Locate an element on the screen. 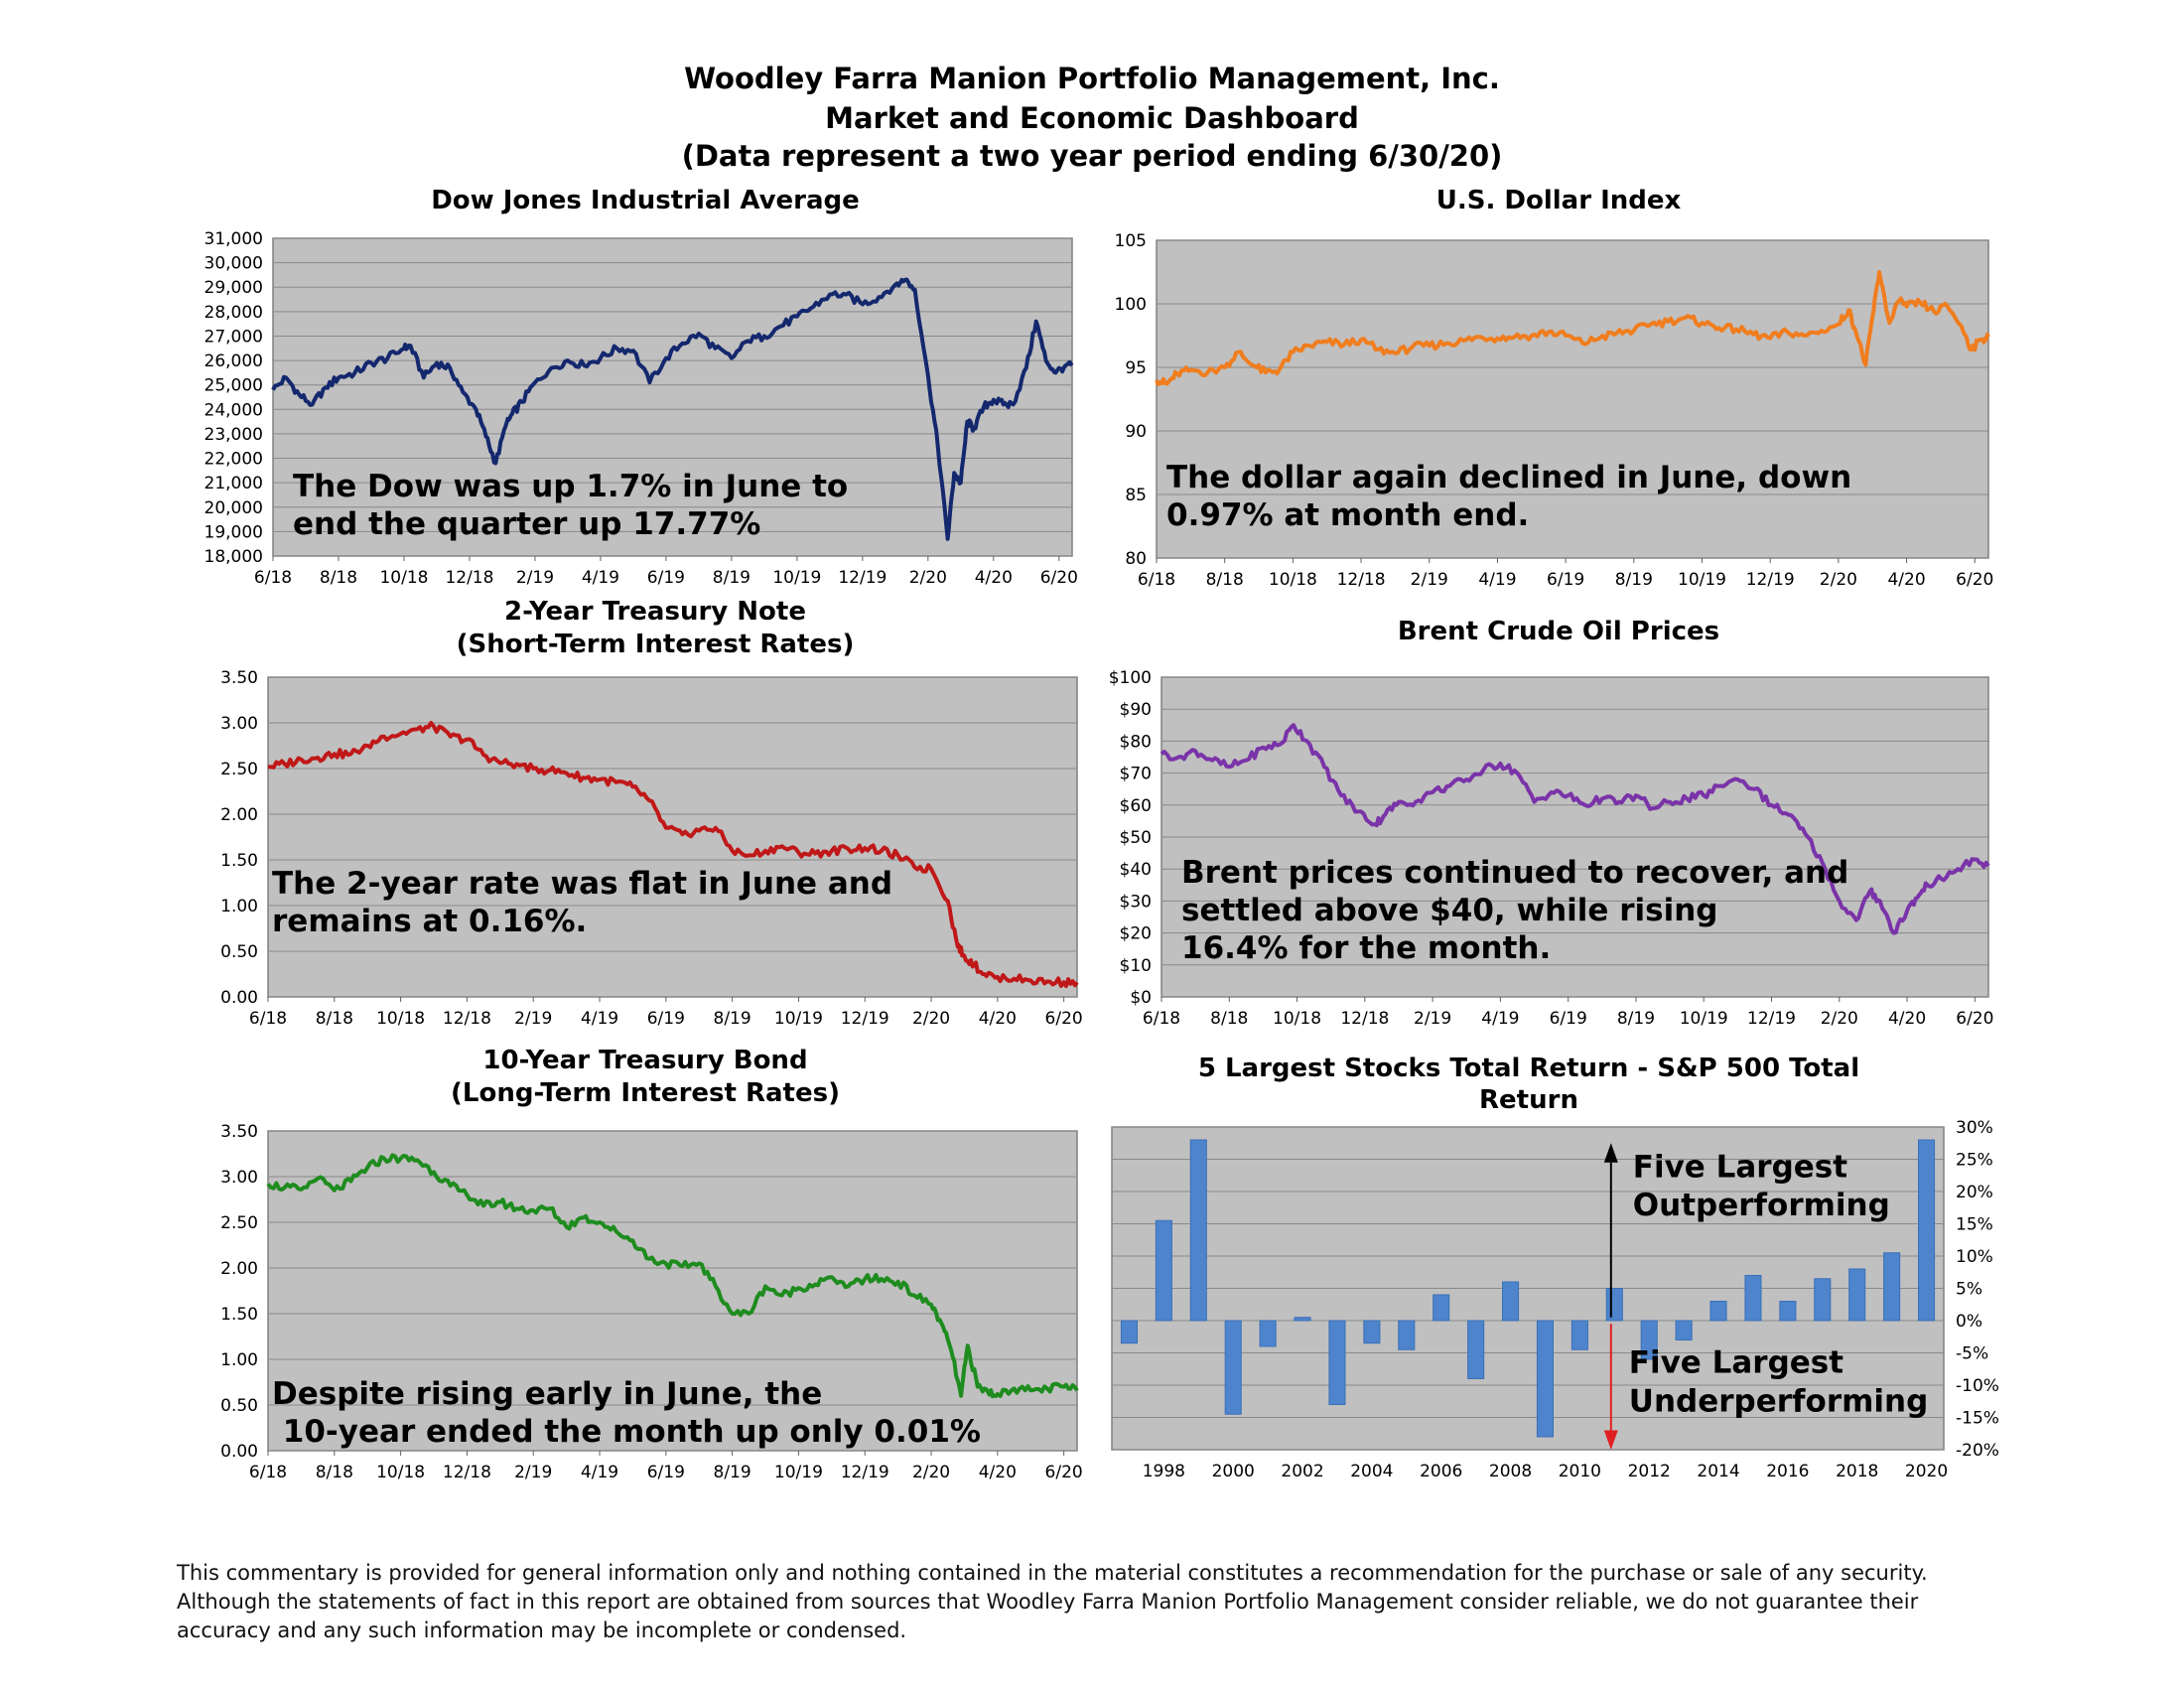 This screenshot has height=1688, width=2184. brent-title: Brent Crude Oil Prices is located at coordinates (1558, 631).